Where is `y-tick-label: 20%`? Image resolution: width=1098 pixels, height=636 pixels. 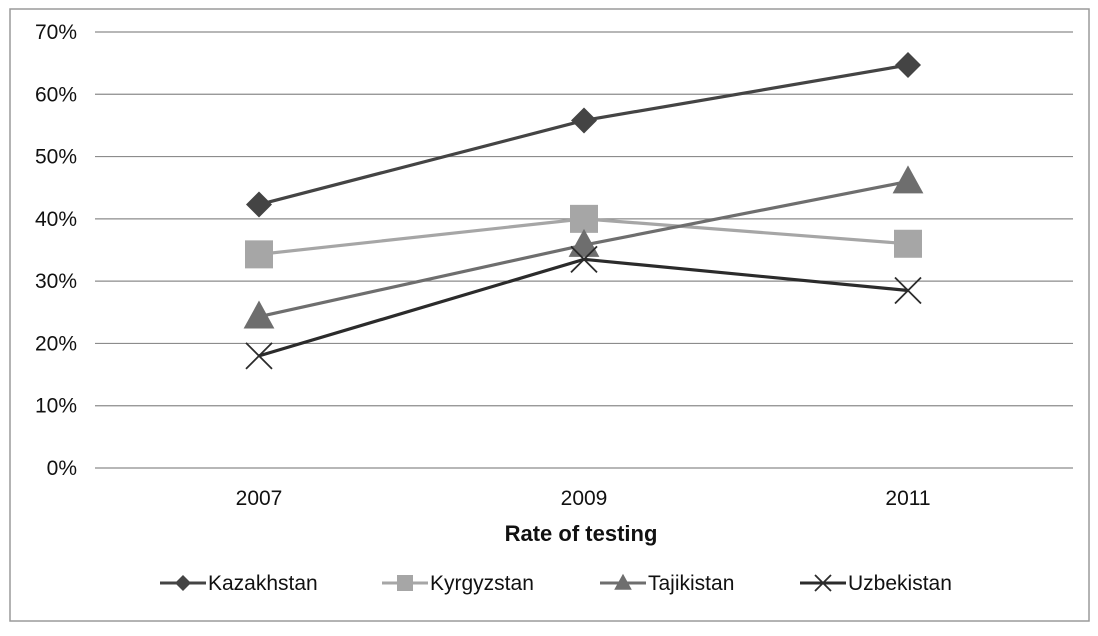 y-tick-label: 20% is located at coordinates (56, 343).